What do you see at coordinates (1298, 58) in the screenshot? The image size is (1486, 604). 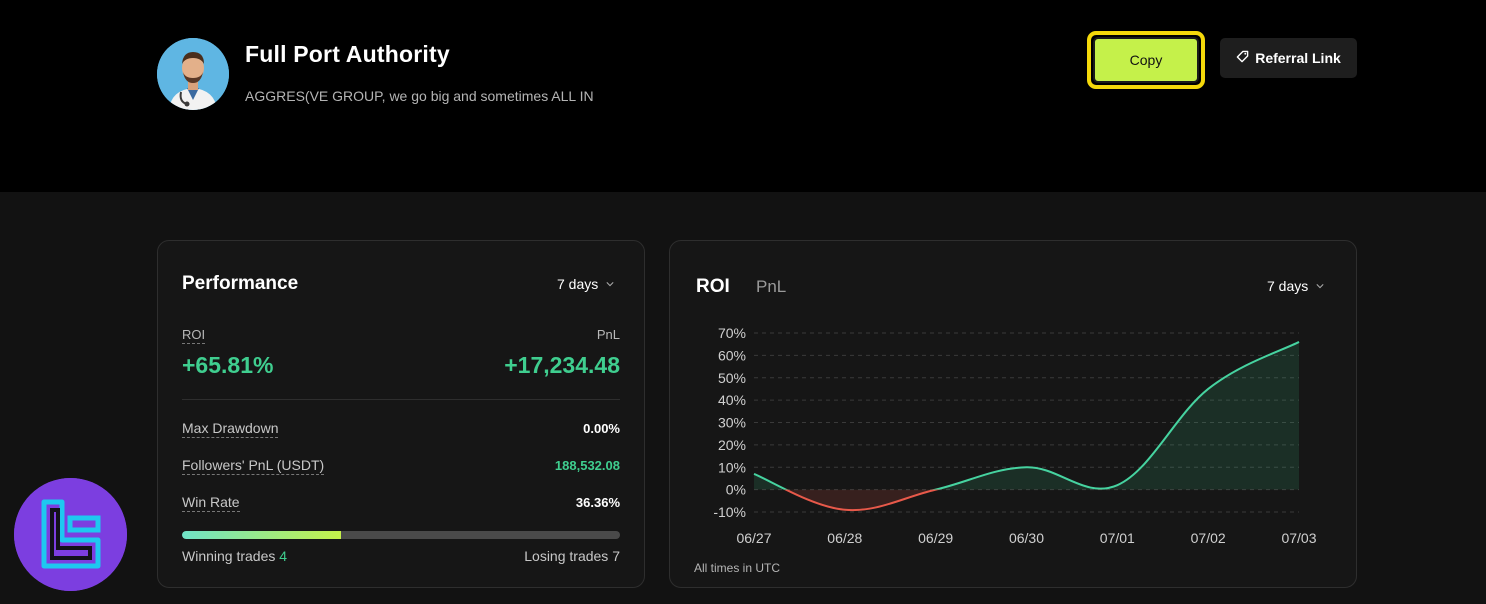 I see `referral-link-label: Referral Link` at bounding box center [1298, 58].